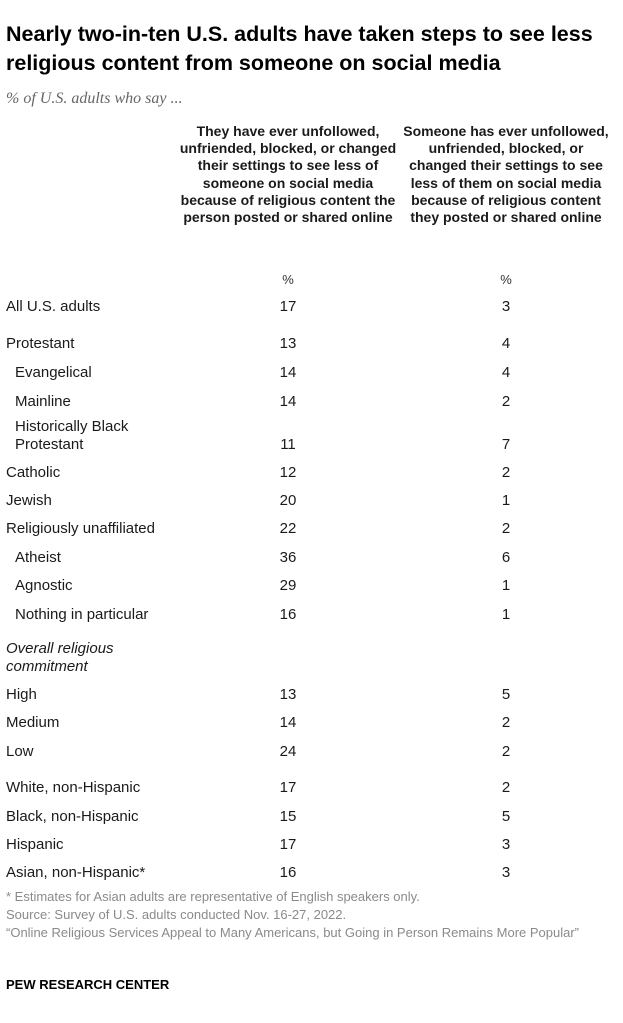 Image resolution: width=623 pixels, height=1023 pixels. What do you see at coordinates (38, 557) in the screenshot?
I see `row-label: Atheist` at bounding box center [38, 557].